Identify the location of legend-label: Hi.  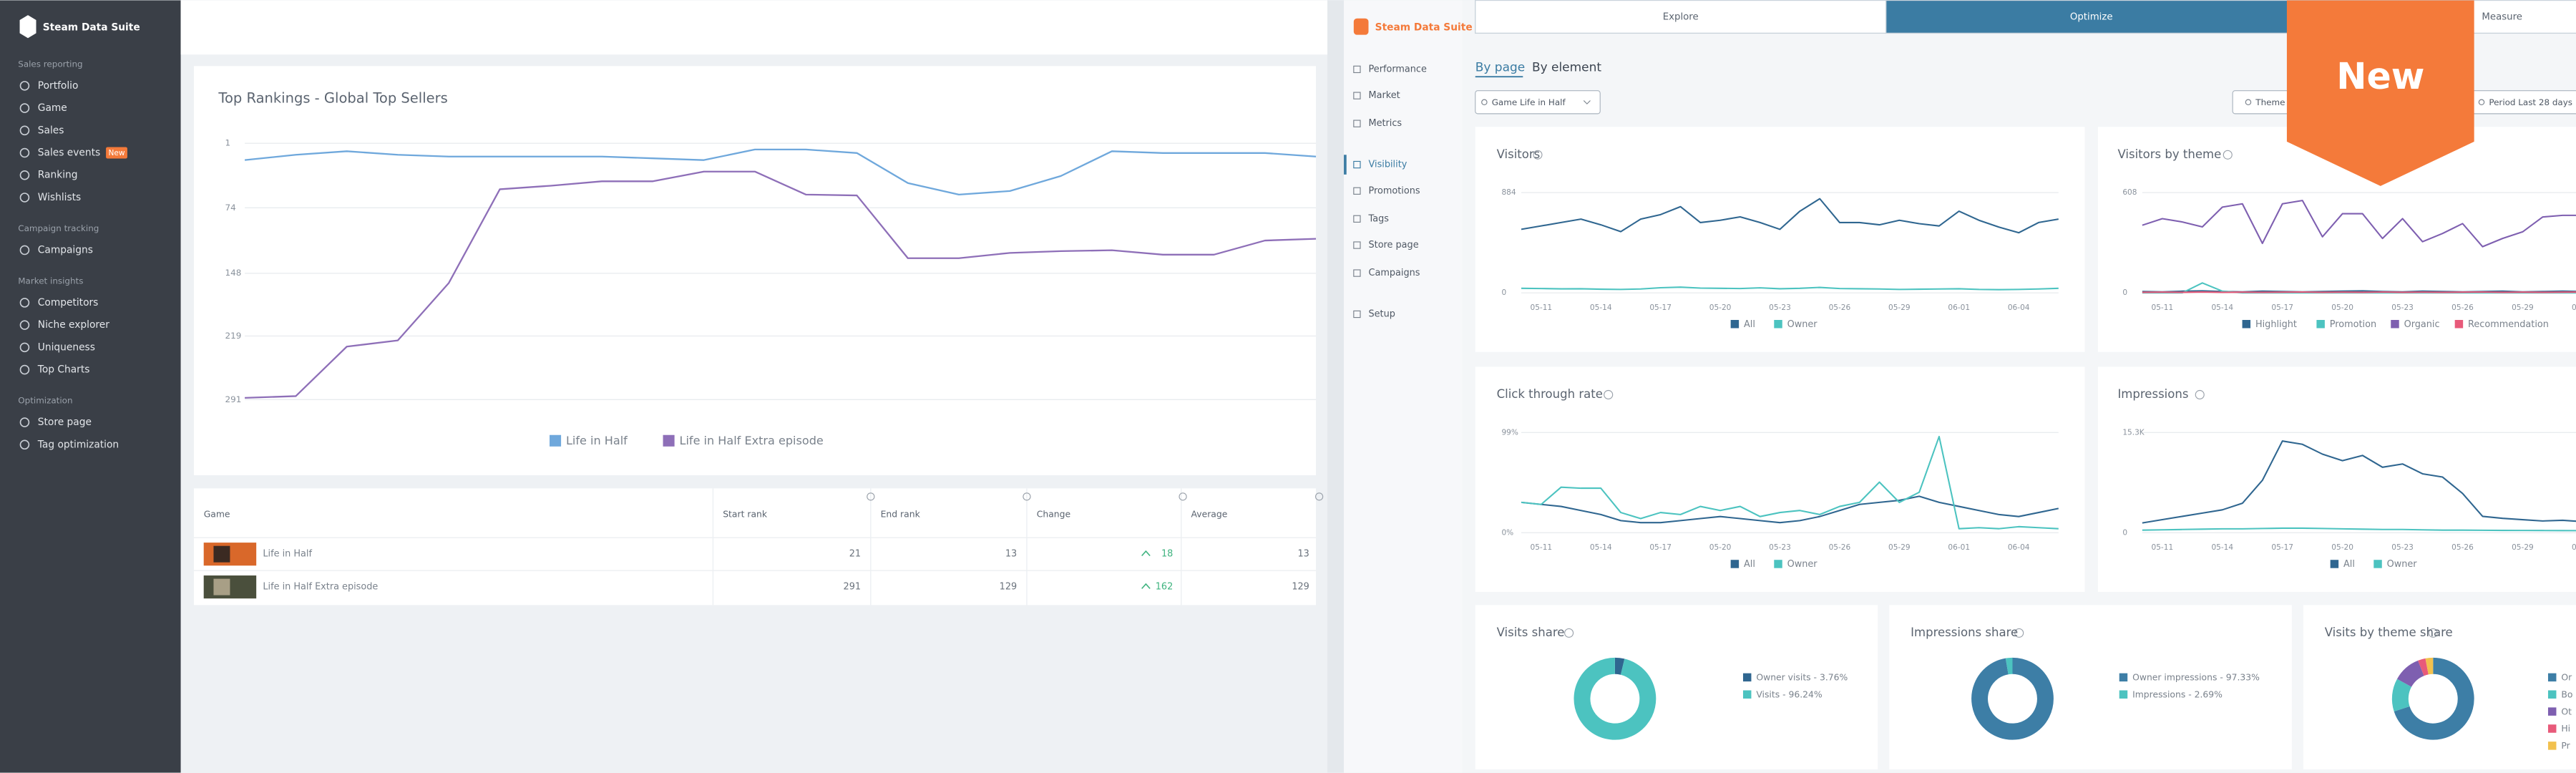
(2565, 729).